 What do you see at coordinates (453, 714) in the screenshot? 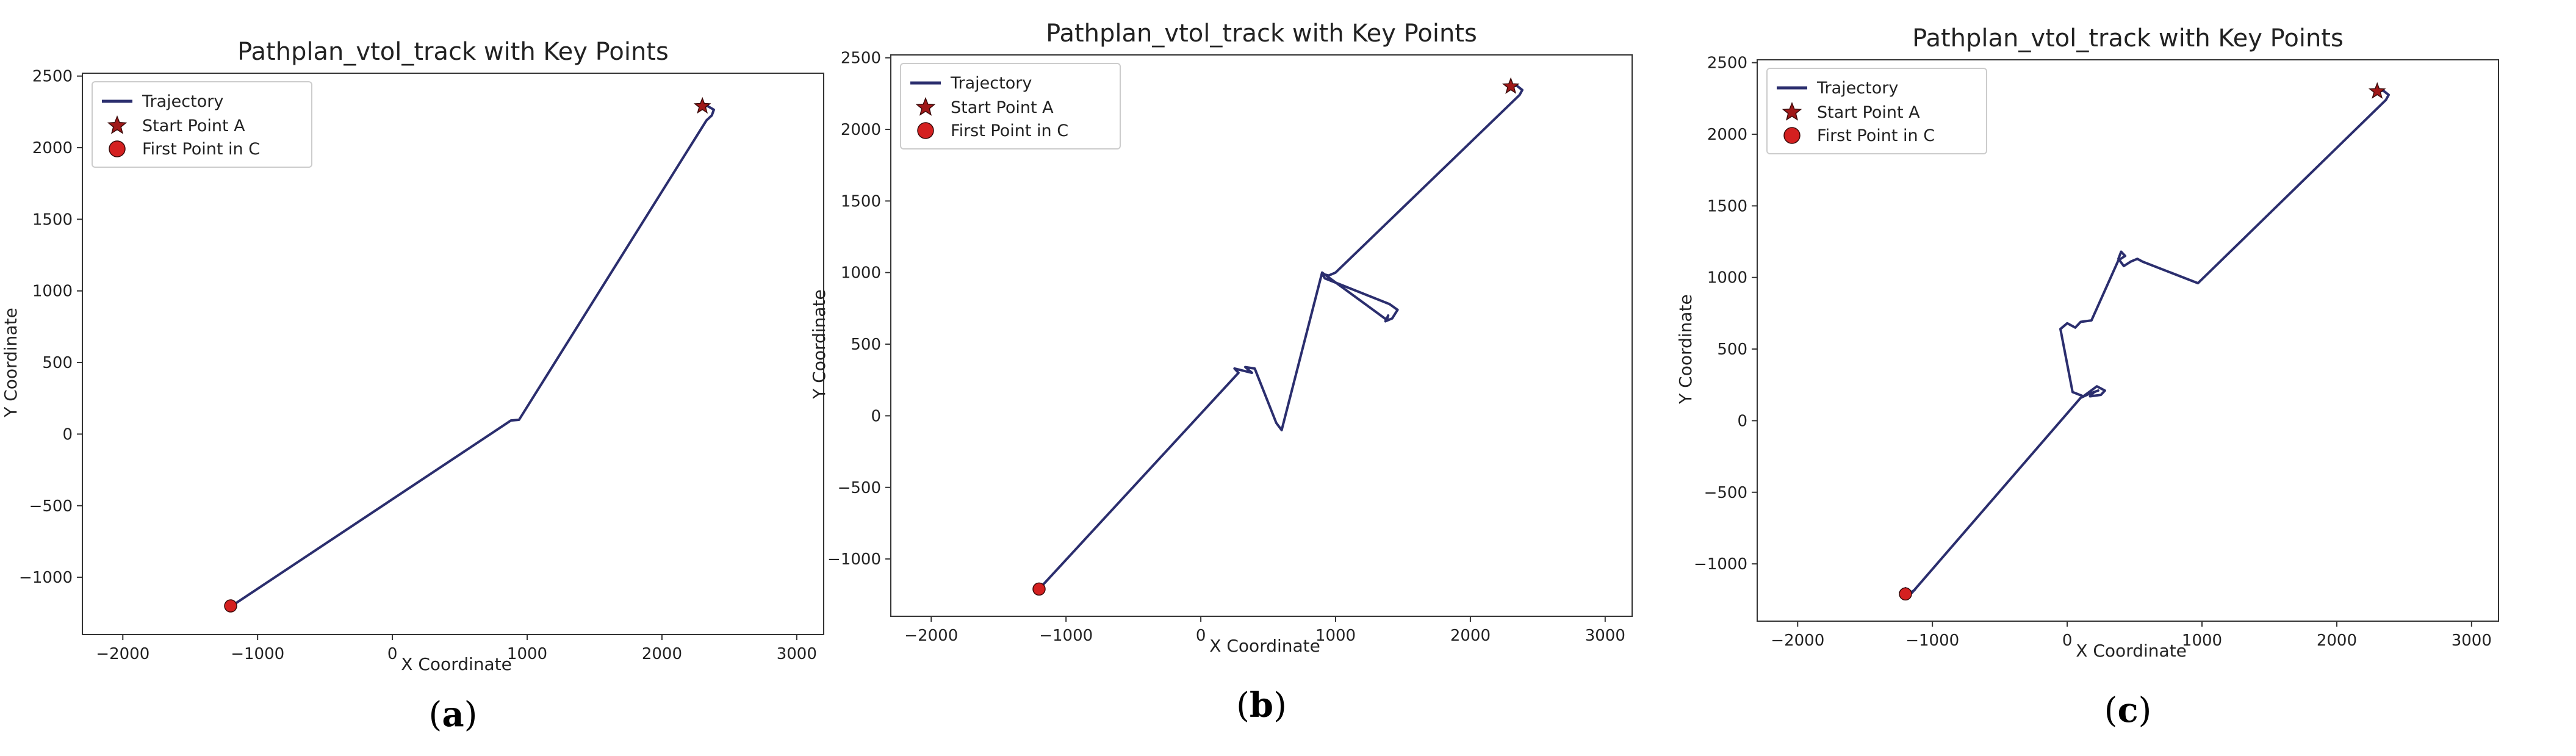
I see `subfigure-caption: (a)` at bounding box center [453, 714].